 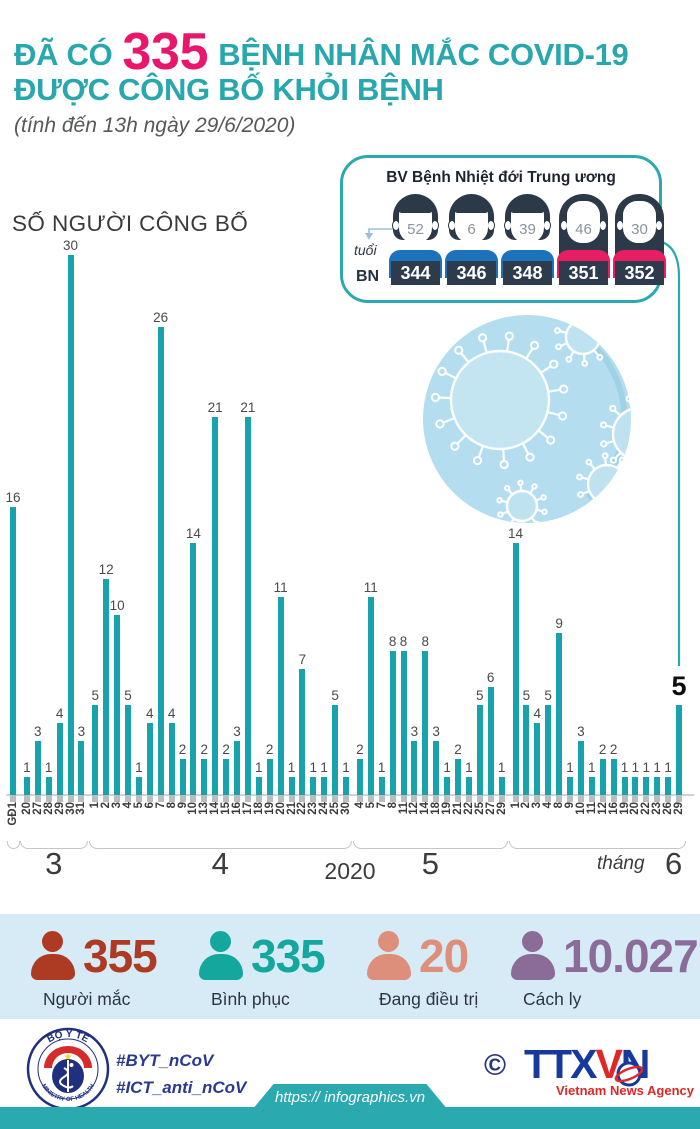 What do you see at coordinates (350, 794) in the screenshot?
I see `x-axis` at bounding box center [350, 794].